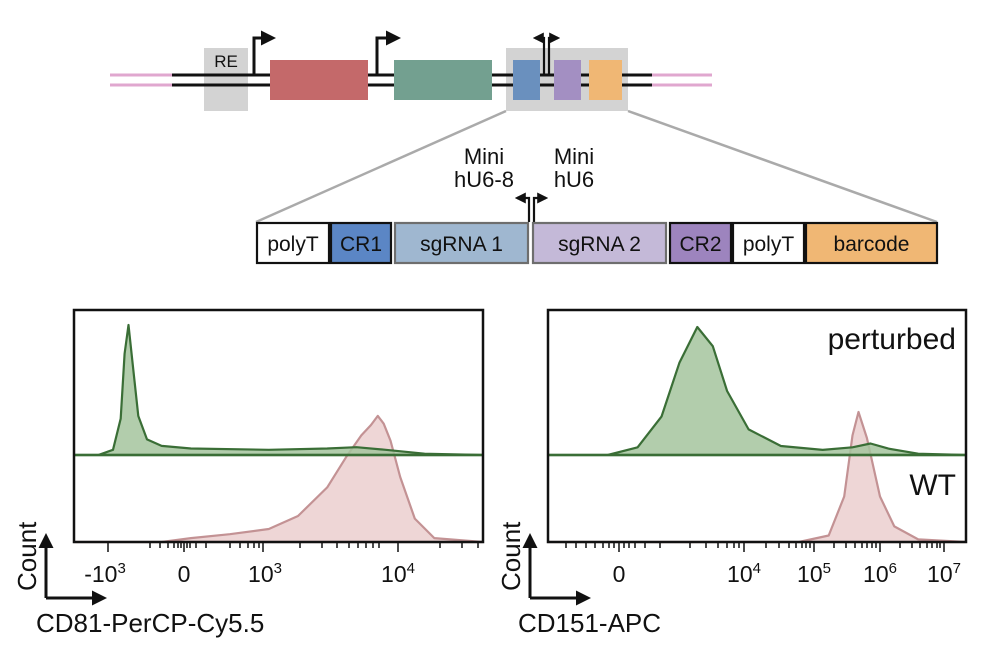 This screenshot has height=647, width=992. I want to click on segment-label: sgRNA 1, so click(461, 244).